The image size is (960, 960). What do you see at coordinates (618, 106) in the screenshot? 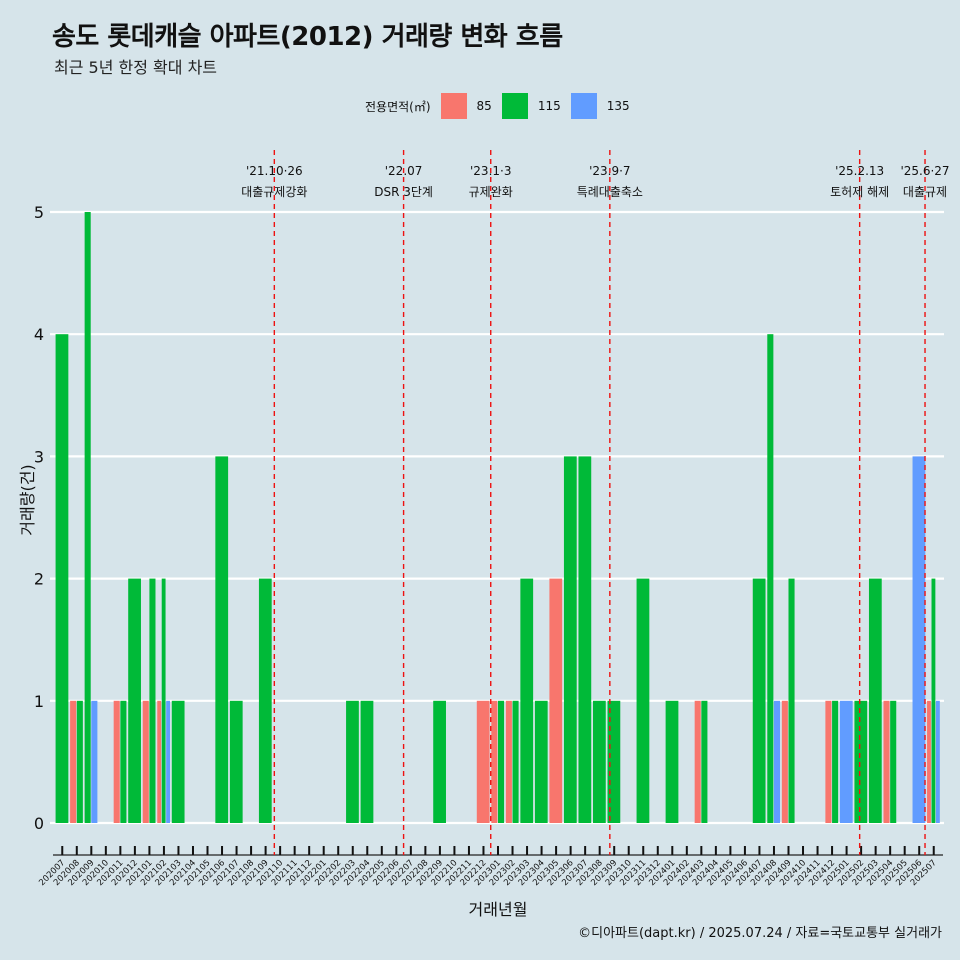
I see `legend-label-135: 135` at bounding box center [618, 106].